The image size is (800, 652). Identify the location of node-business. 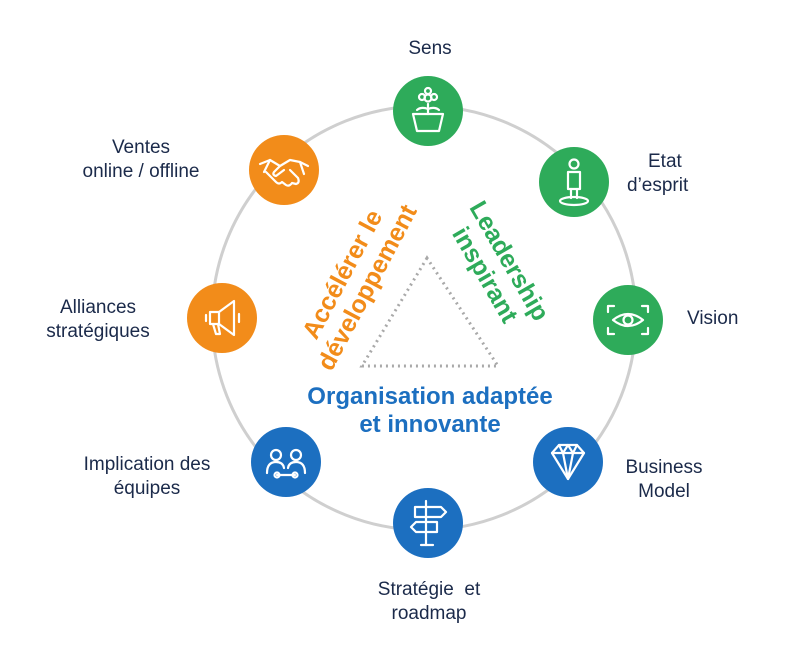
(568, 462).